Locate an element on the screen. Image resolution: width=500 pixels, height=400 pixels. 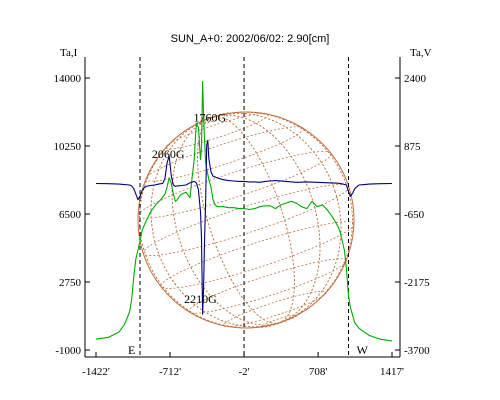
left-axis-label: Ta,I is located at coordinates (69, 53).